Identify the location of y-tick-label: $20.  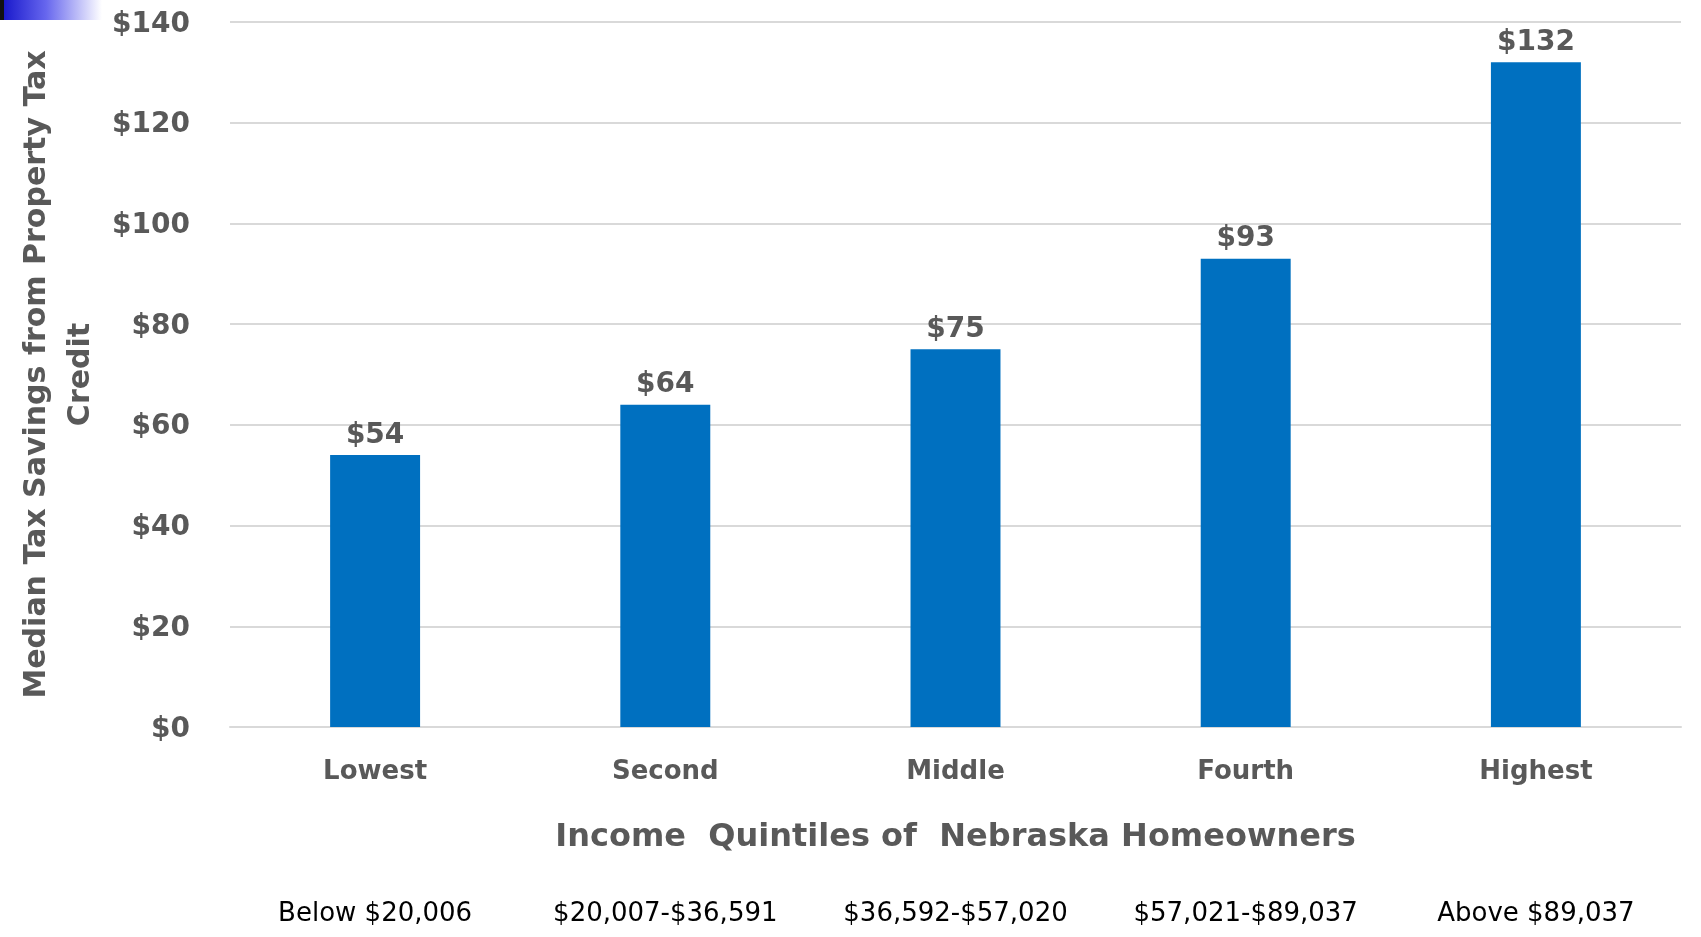
(160, 626).